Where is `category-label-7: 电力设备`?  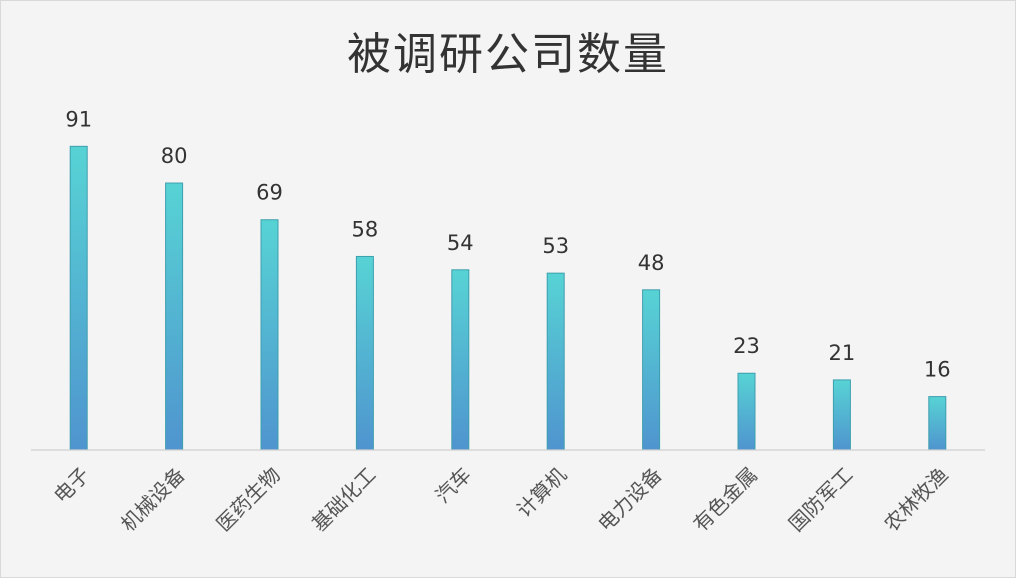
category-label-7: 电力设备 is located at coordinates (630, 500).